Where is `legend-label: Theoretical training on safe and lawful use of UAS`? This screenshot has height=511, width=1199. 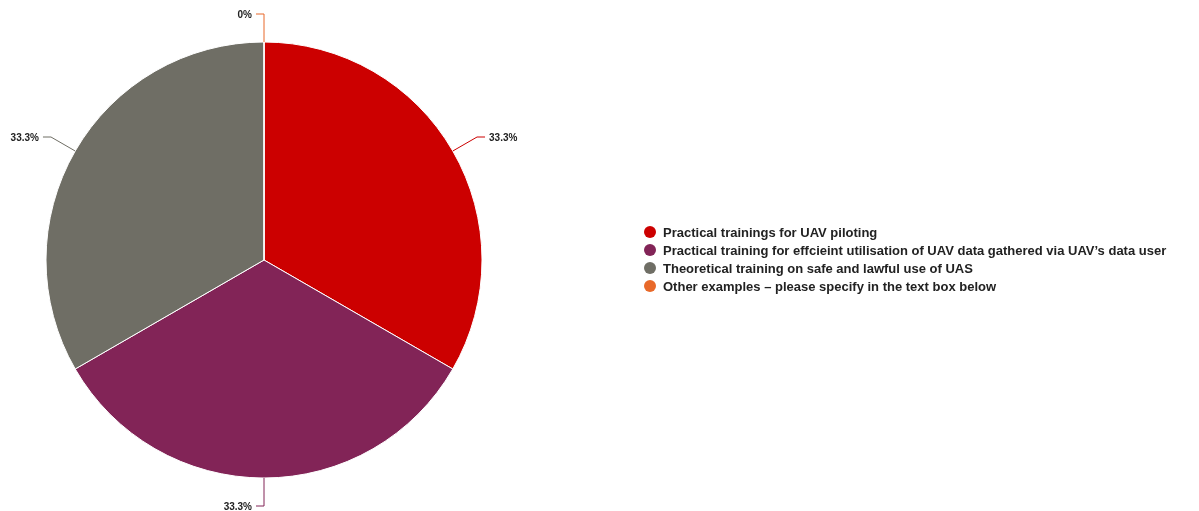
legend-label: Theoretical training on safe and lawful use of UAS is located at coordinates (818, 268).